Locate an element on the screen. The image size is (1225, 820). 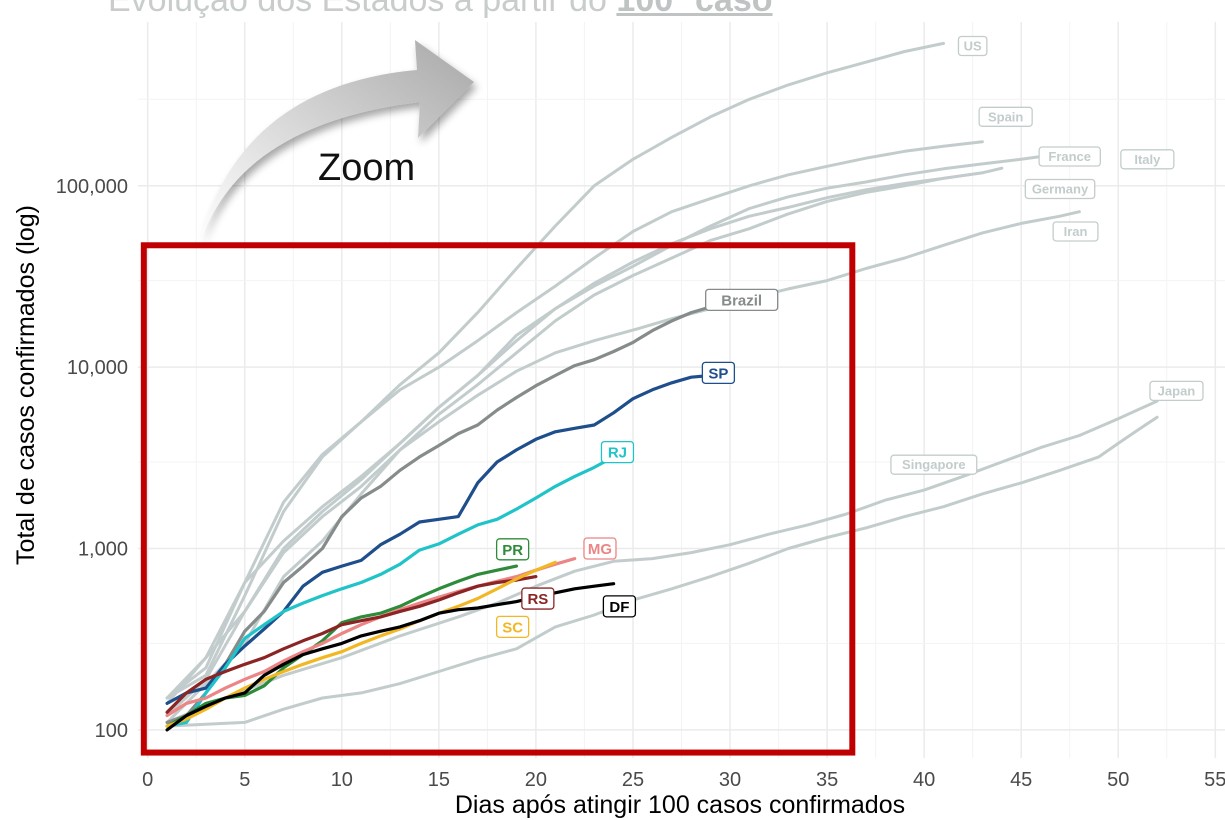
series-line-rs is located at coordinates (351, 644).